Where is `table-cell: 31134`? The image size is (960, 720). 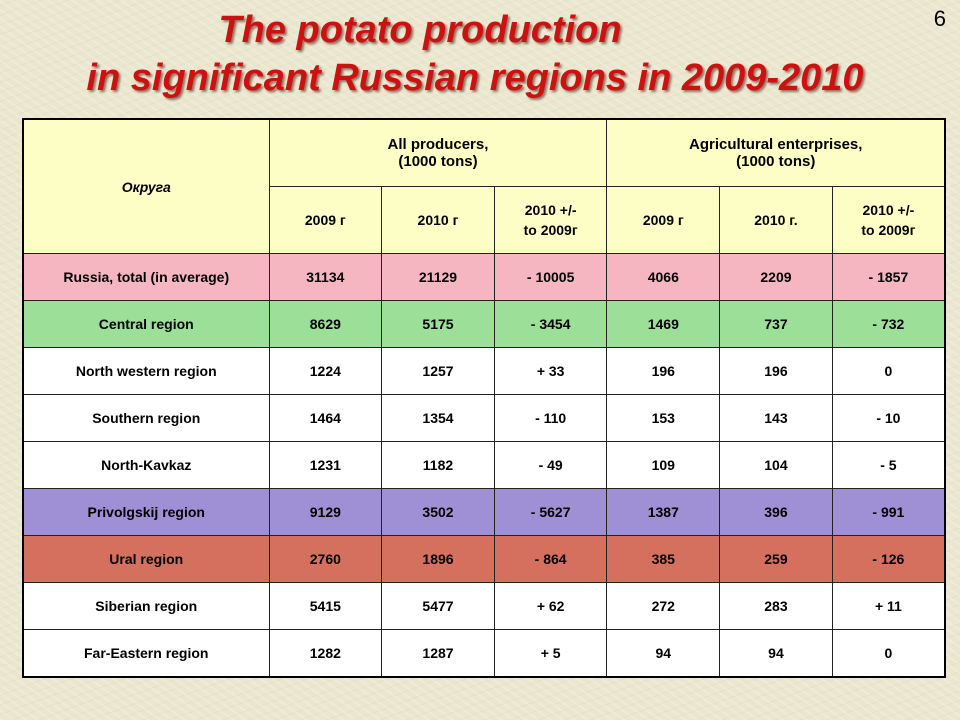 table-cell: 31134 is located at coordinates (325, 277).